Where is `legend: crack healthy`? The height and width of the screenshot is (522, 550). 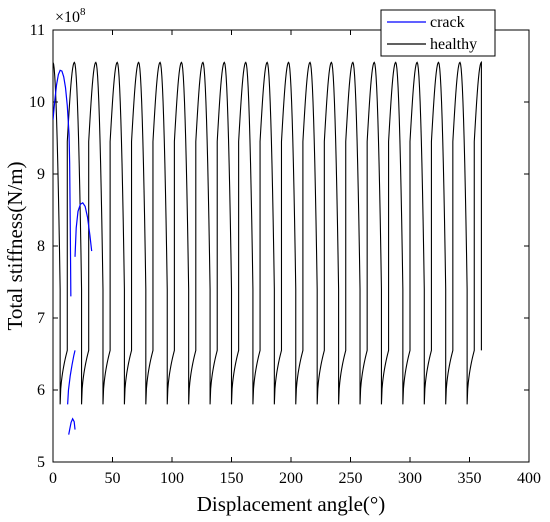
legend: crack healthy is located at coordinates (438, 33).